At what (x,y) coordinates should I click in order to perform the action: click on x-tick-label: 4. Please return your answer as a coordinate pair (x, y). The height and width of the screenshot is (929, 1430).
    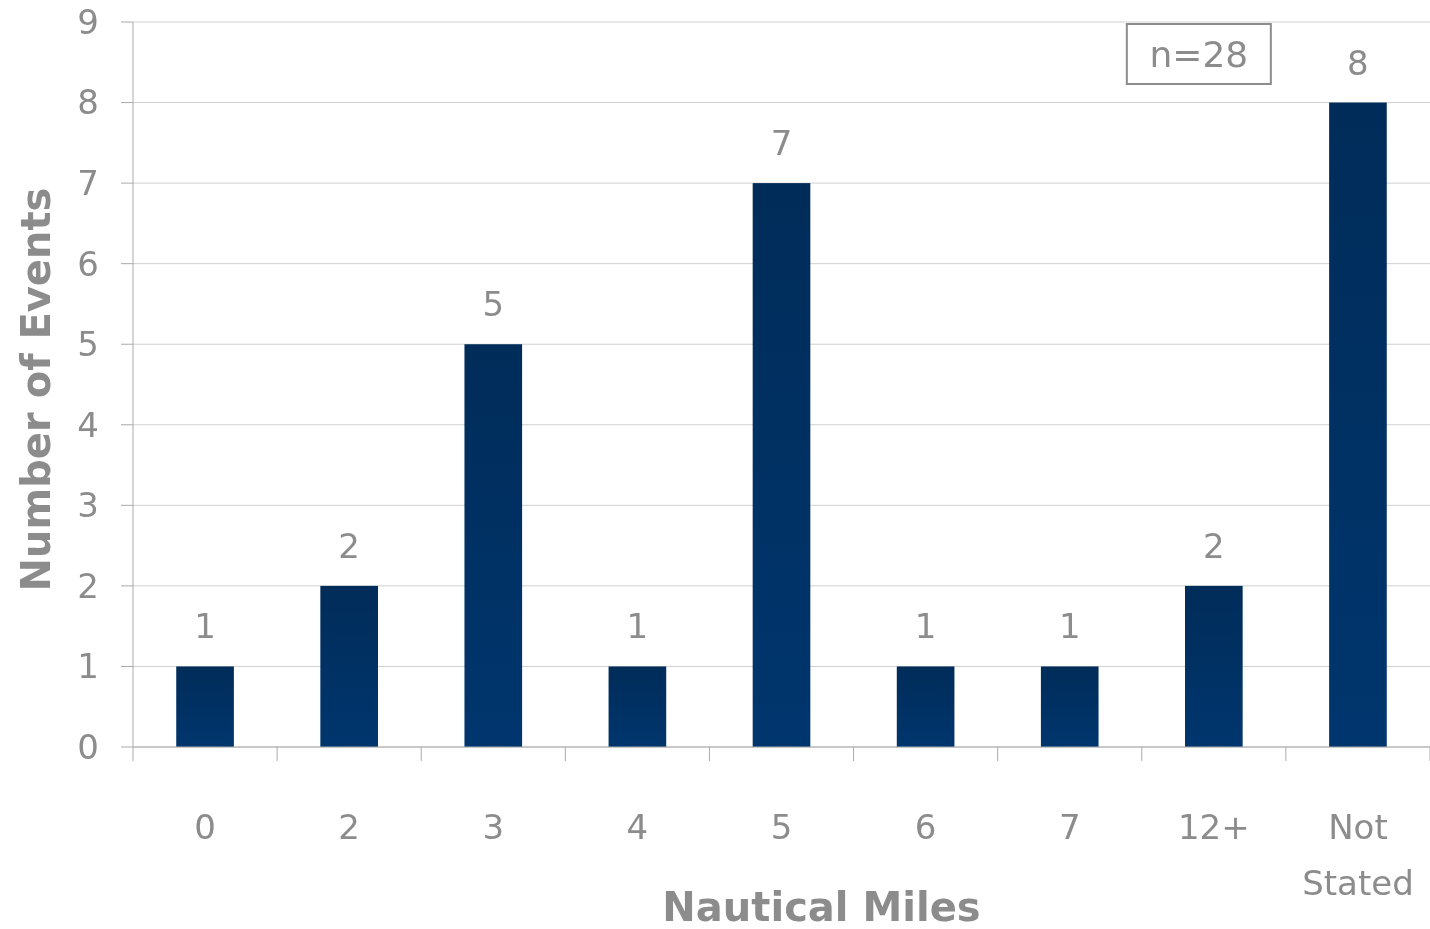
    Looking at the image, I should click on (637, 827).